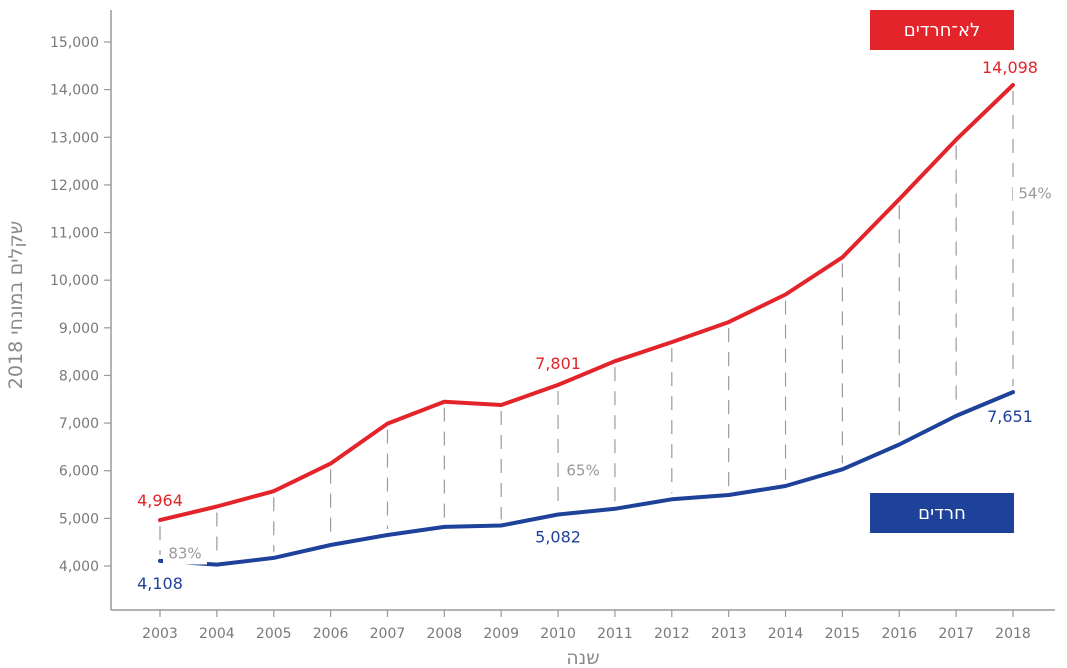 The width and height of the screenshot is (1067, 668). I want to click on x-tick-label: 2012, so click(672, 634).